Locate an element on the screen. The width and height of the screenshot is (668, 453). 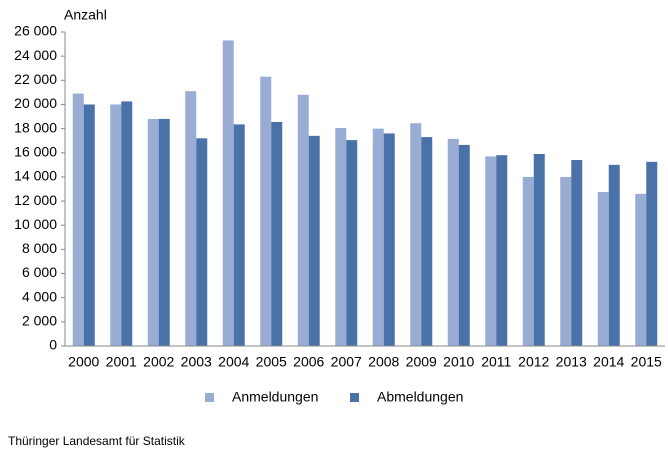
x-tick-label: 2001 is located at coordinates (121, 362).